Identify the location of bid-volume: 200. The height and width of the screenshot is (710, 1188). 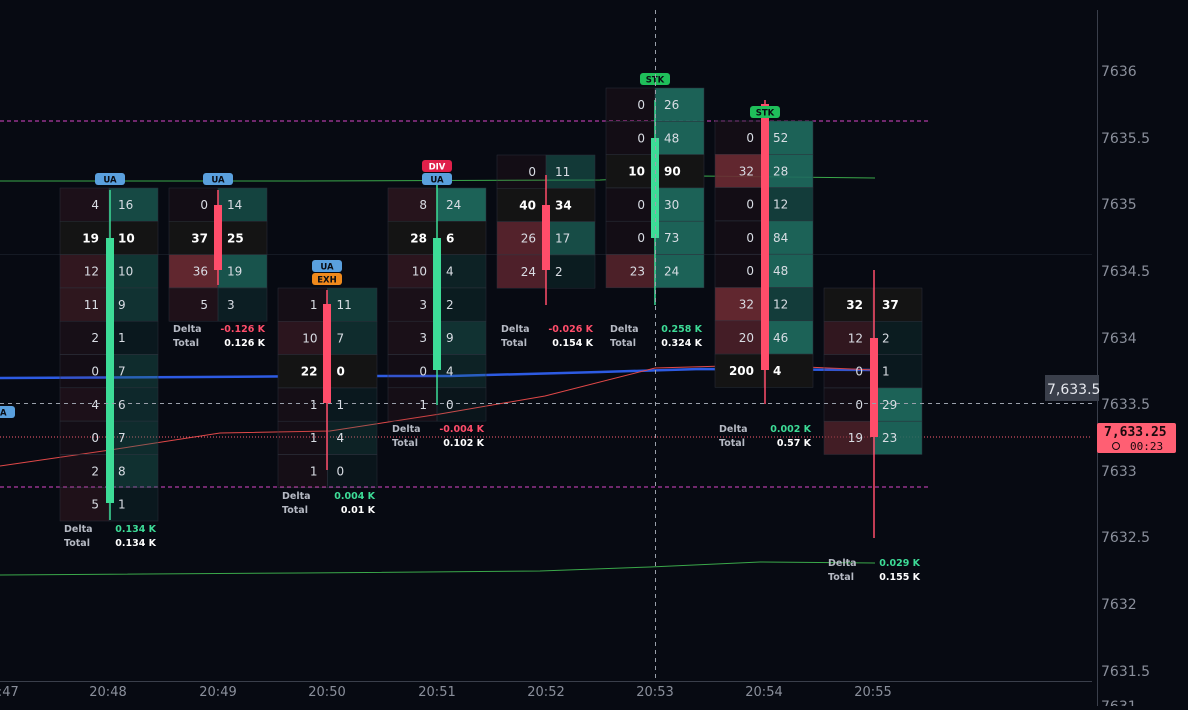
(741, 371).